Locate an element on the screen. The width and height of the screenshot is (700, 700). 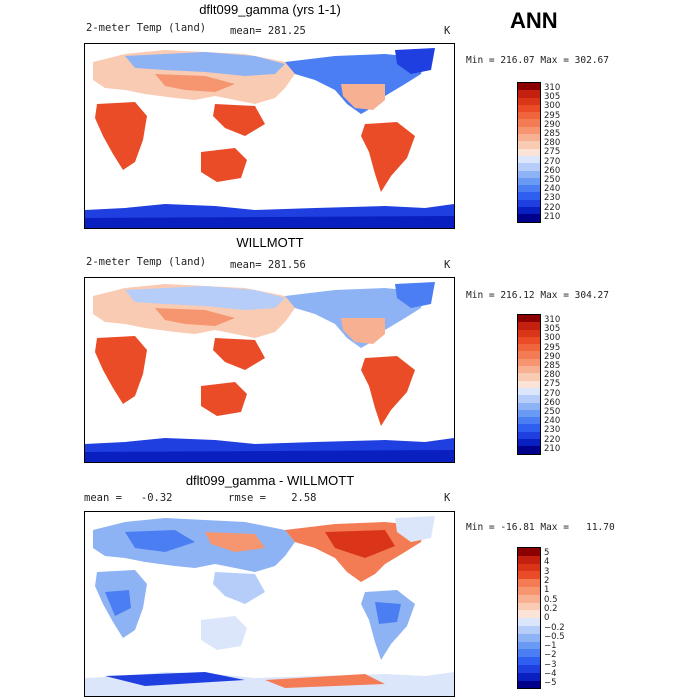
panel-3-colorbar is located at coordinates (529, 618).